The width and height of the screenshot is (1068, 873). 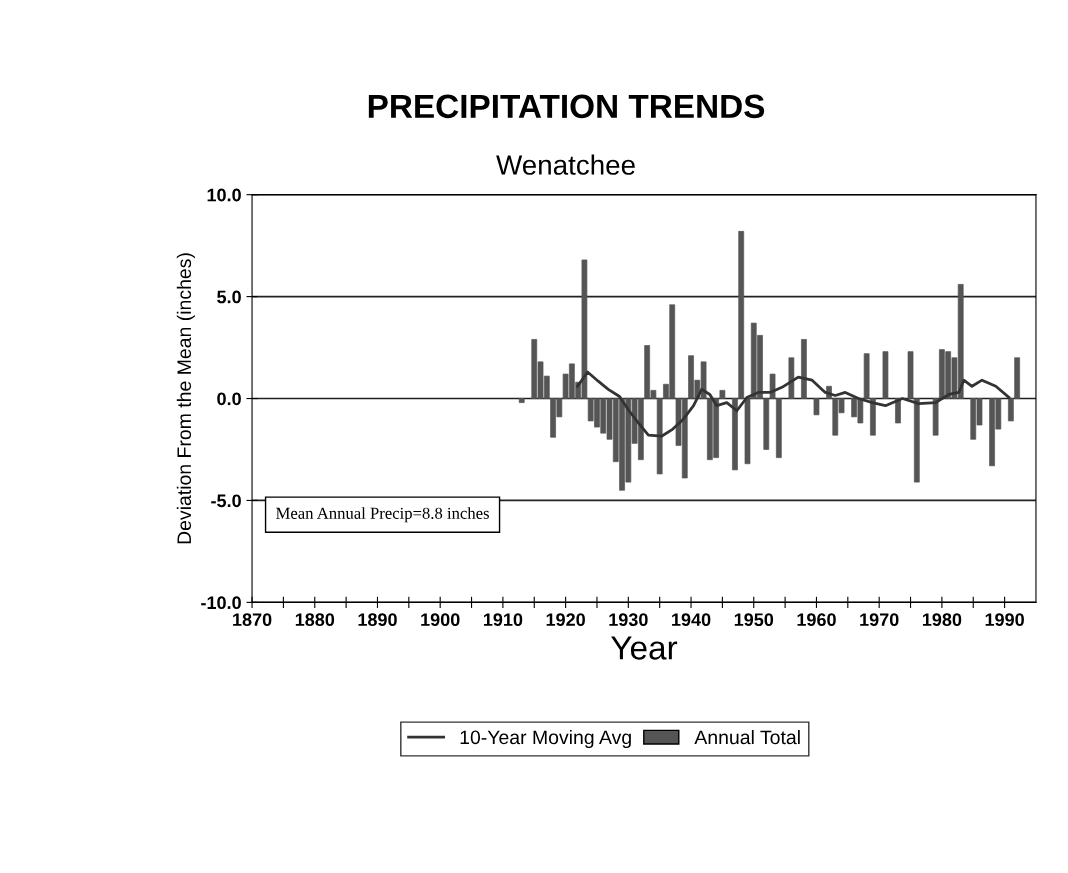 What do you see at coordinates (377, 620) in the screenshot?
I see `x-tick-label: 1890` at bounding box center [377, 620].